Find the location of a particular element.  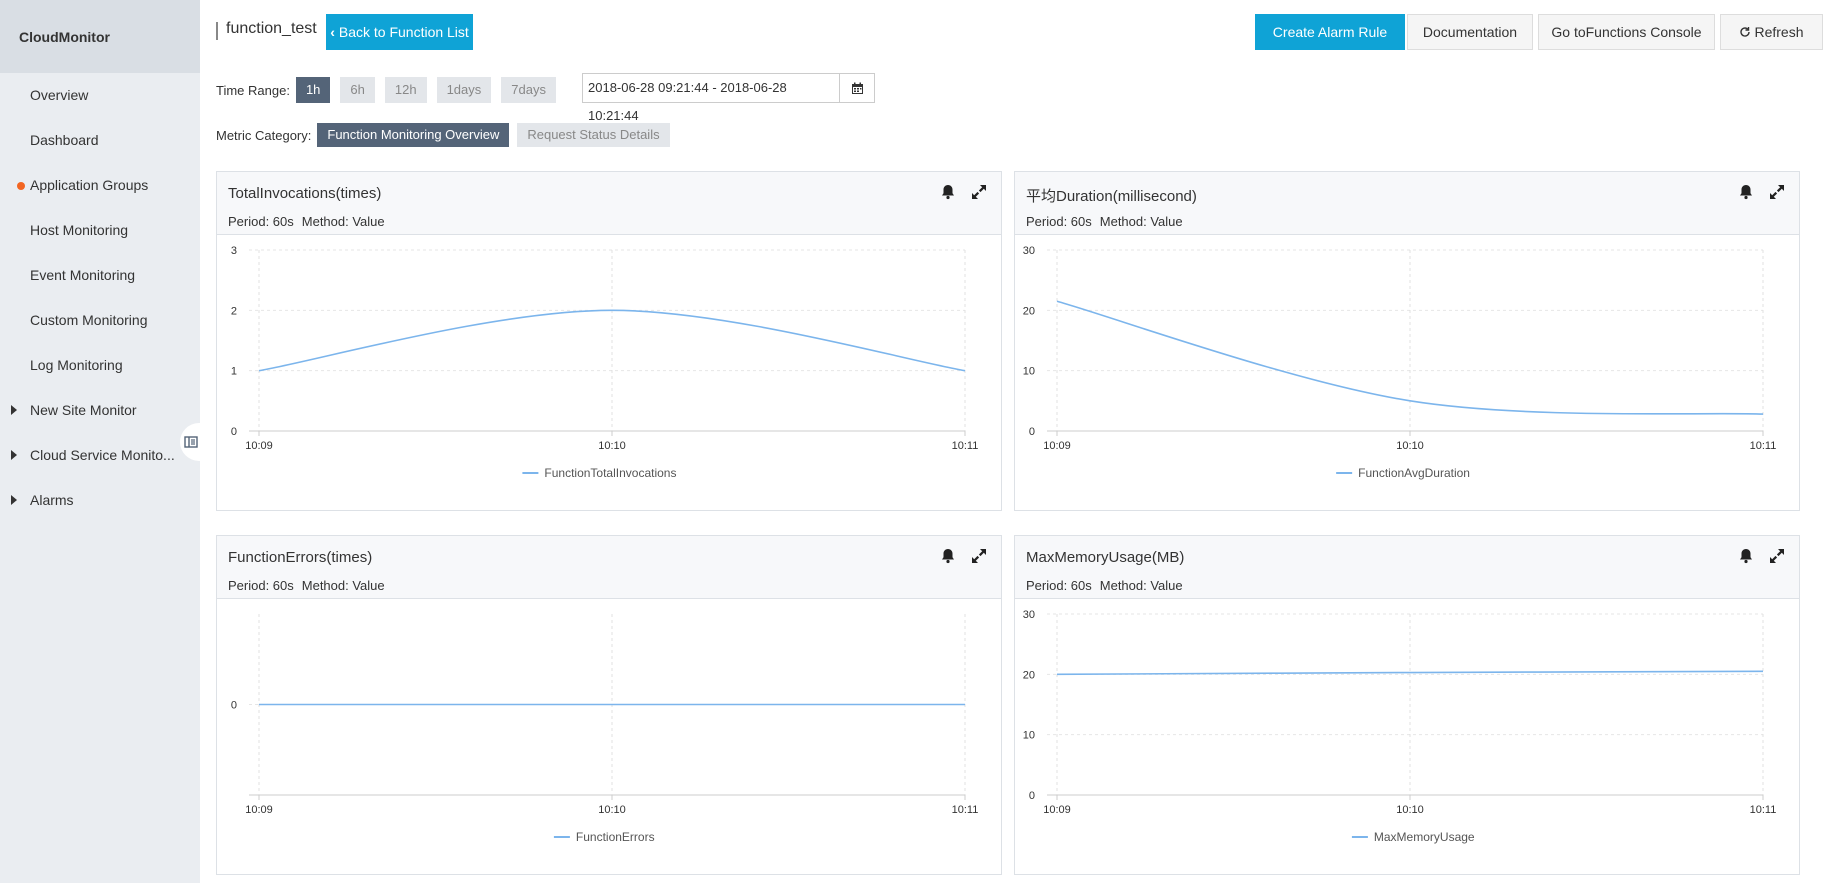

refresh-button: Refresh is located at coordinates (1771, 32).